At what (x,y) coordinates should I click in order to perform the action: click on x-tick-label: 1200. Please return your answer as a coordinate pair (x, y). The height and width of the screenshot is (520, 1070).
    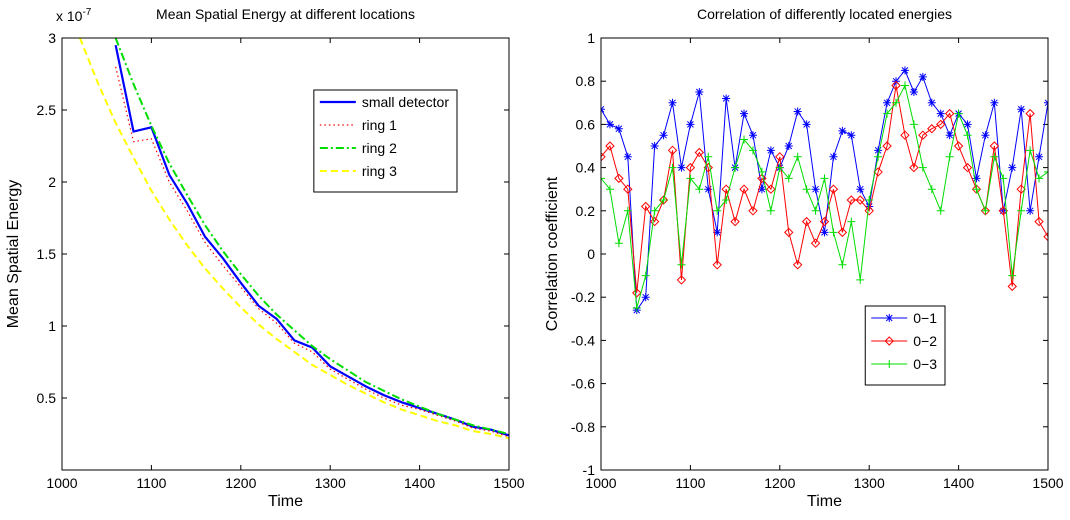
    Looking at the image, I should click on (779, 483).